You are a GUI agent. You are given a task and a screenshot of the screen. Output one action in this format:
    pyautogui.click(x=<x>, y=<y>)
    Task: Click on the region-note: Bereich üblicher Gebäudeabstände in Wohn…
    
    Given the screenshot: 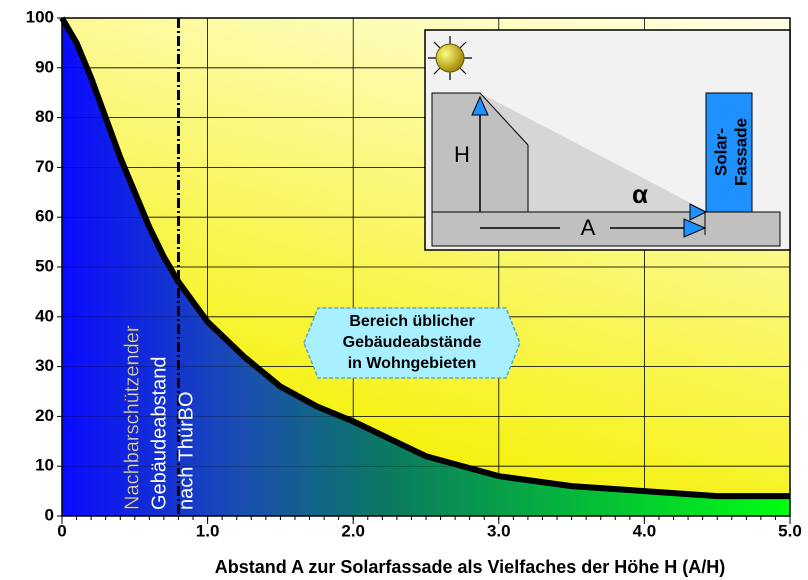 What is the action you would take?
    pyautogui.click(x=412, y=343)
    